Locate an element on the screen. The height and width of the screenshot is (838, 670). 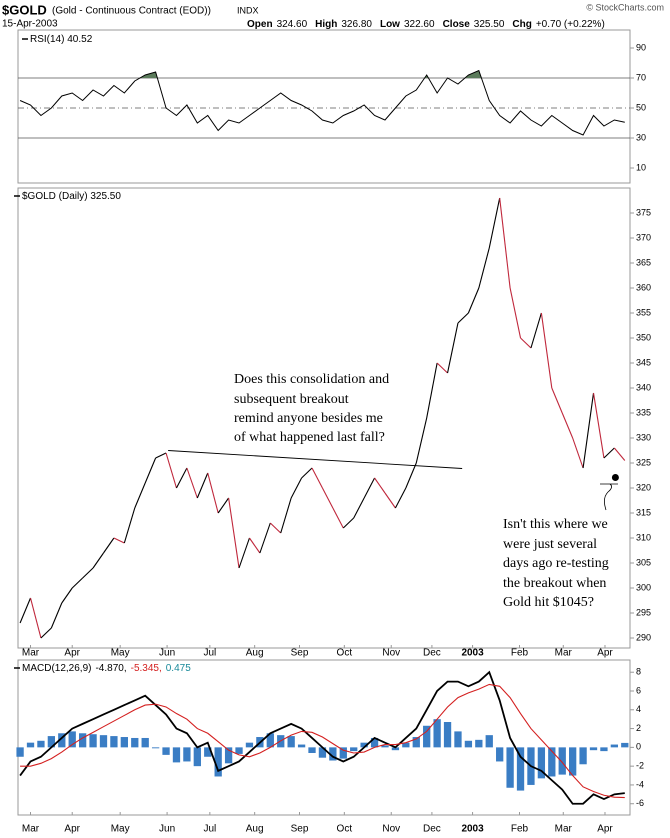
legend-label: $GOLD (Daily) 325.50 is located at coordinates (71, 196).